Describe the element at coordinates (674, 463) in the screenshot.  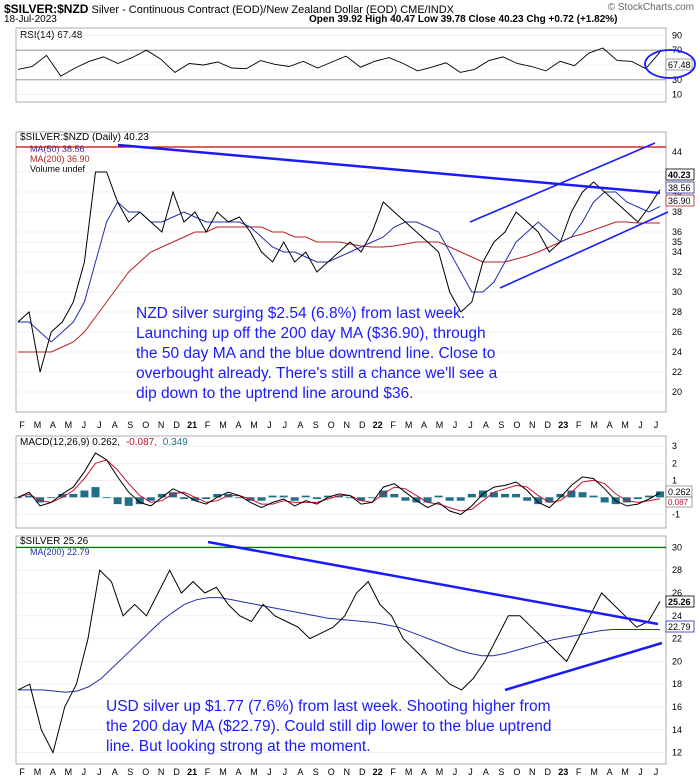
I see `macd-y-tick: 2` at that location.